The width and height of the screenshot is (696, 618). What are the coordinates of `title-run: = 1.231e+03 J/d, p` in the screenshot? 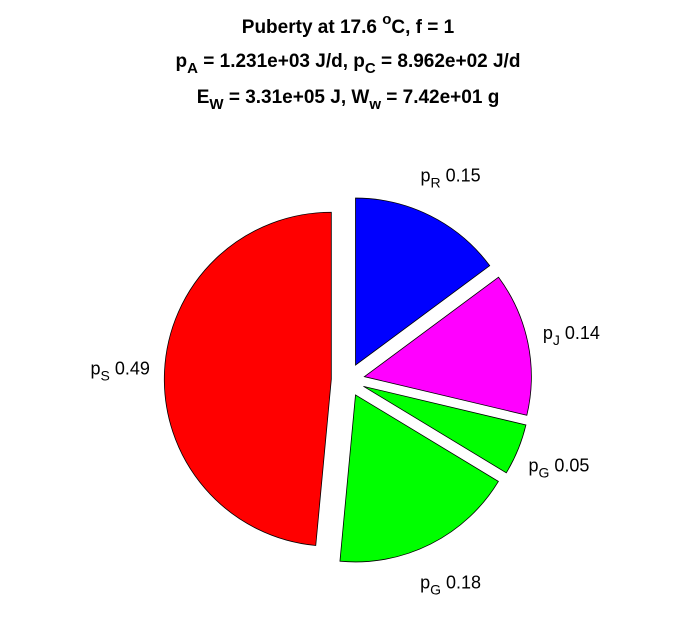 It's located at (281, 61).